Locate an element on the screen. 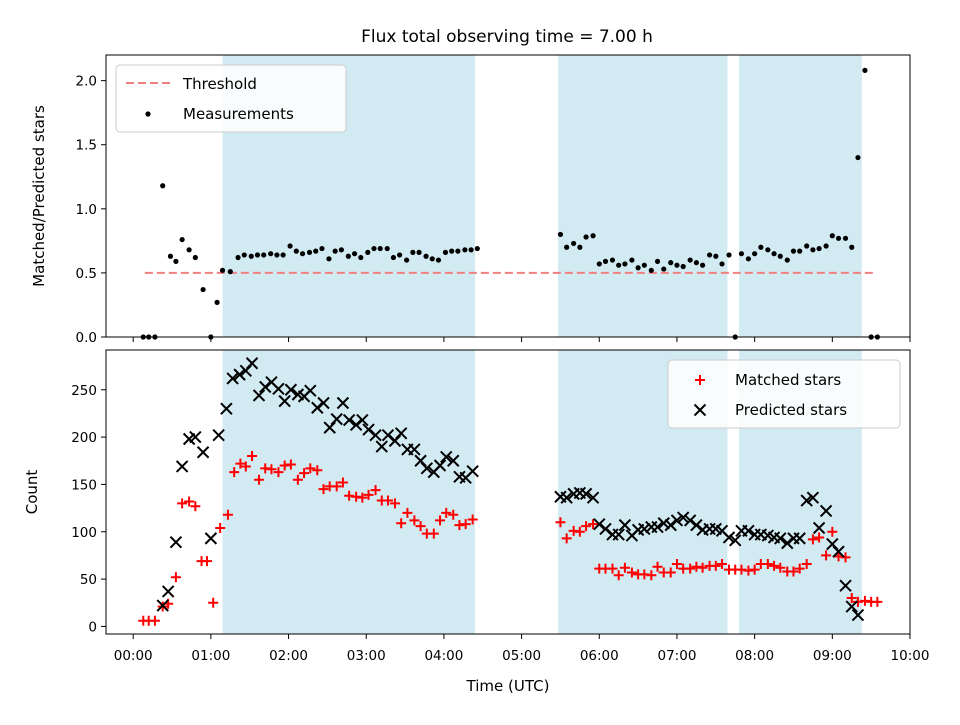  legend-predicted-swatch is located at coordinates (700, 410).